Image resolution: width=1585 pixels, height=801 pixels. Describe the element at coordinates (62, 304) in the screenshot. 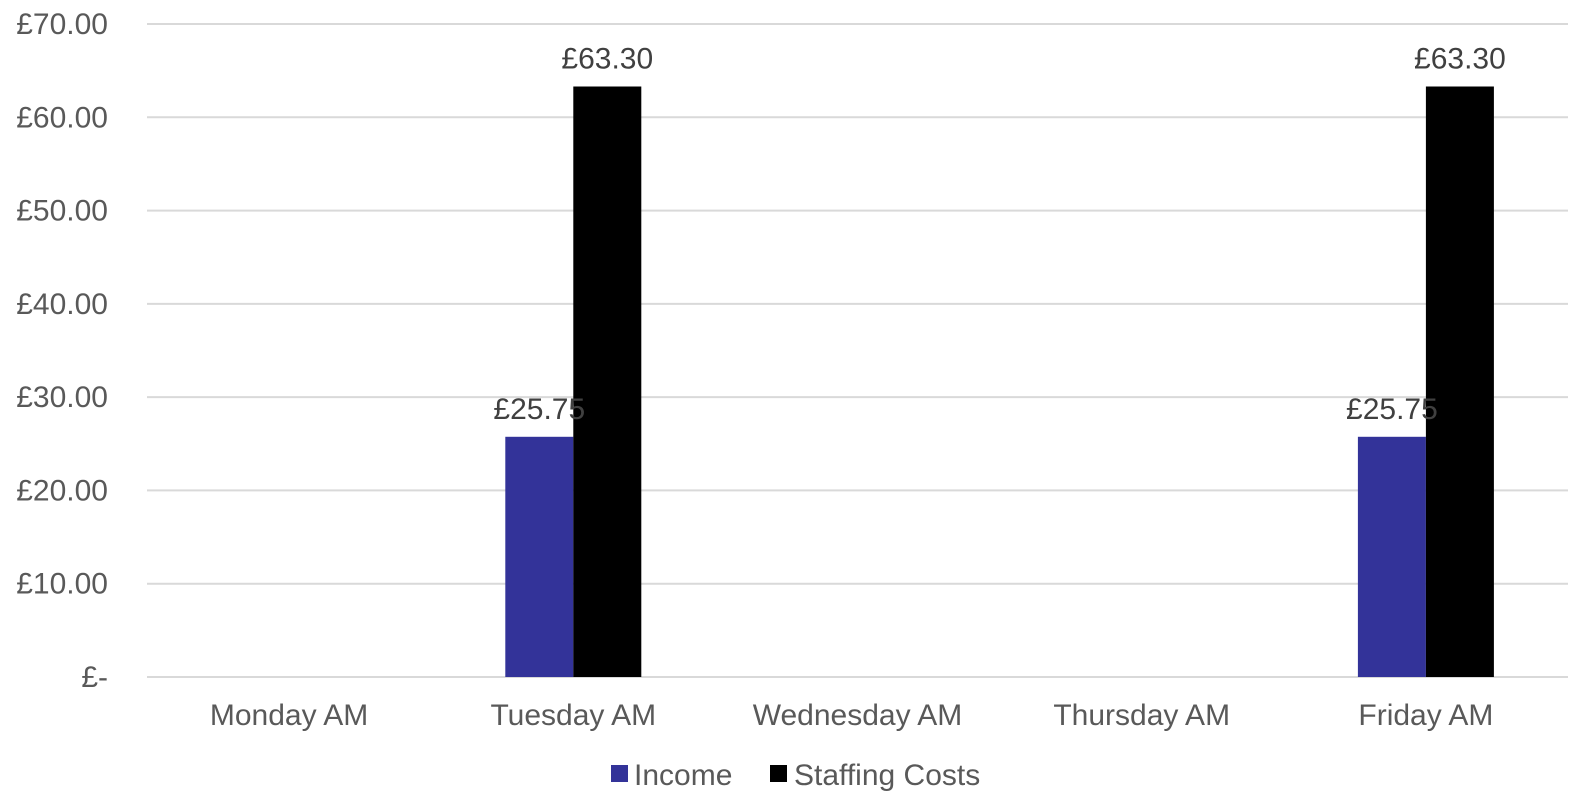

I see `y-tick-label: £40.00` at that location.